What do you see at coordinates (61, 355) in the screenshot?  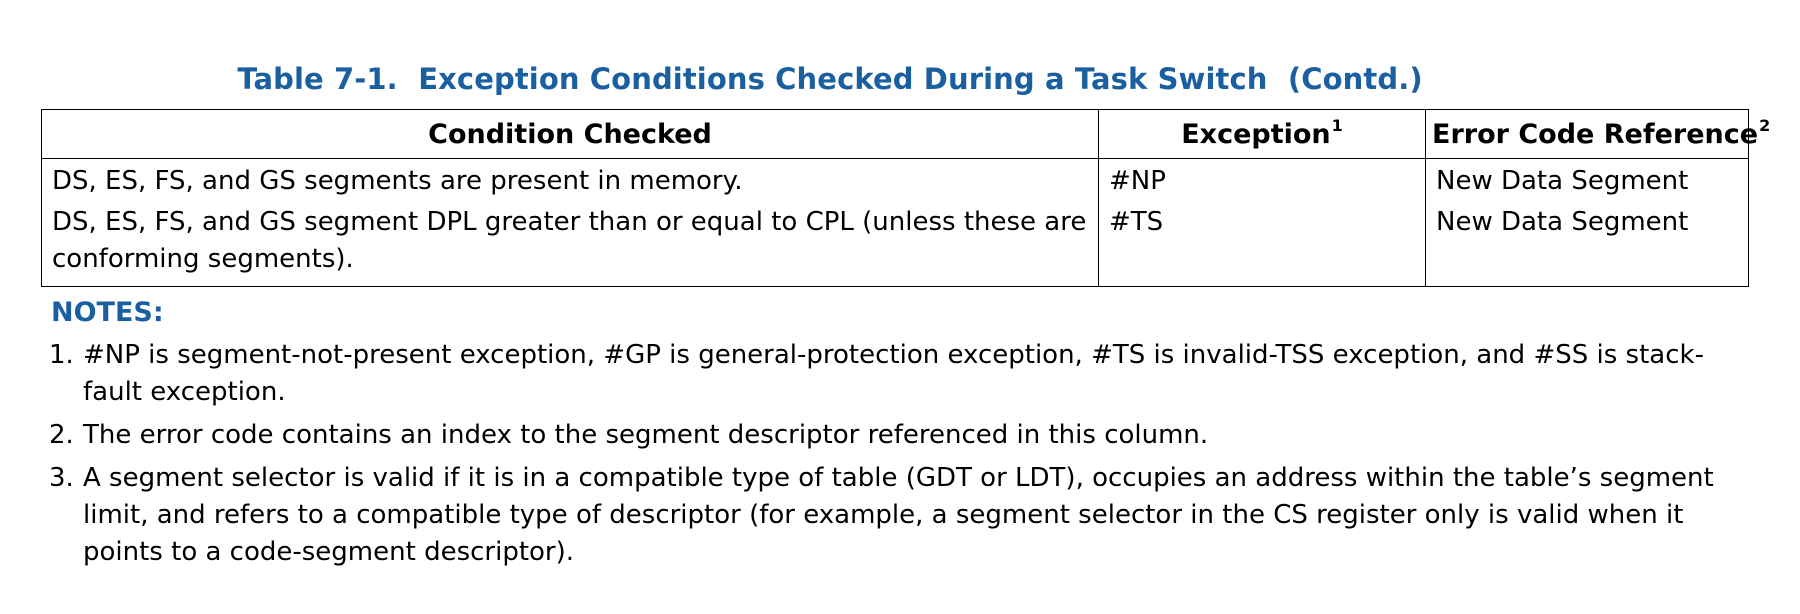 I see `note-number: 1.` at bounding box center [61, 355].